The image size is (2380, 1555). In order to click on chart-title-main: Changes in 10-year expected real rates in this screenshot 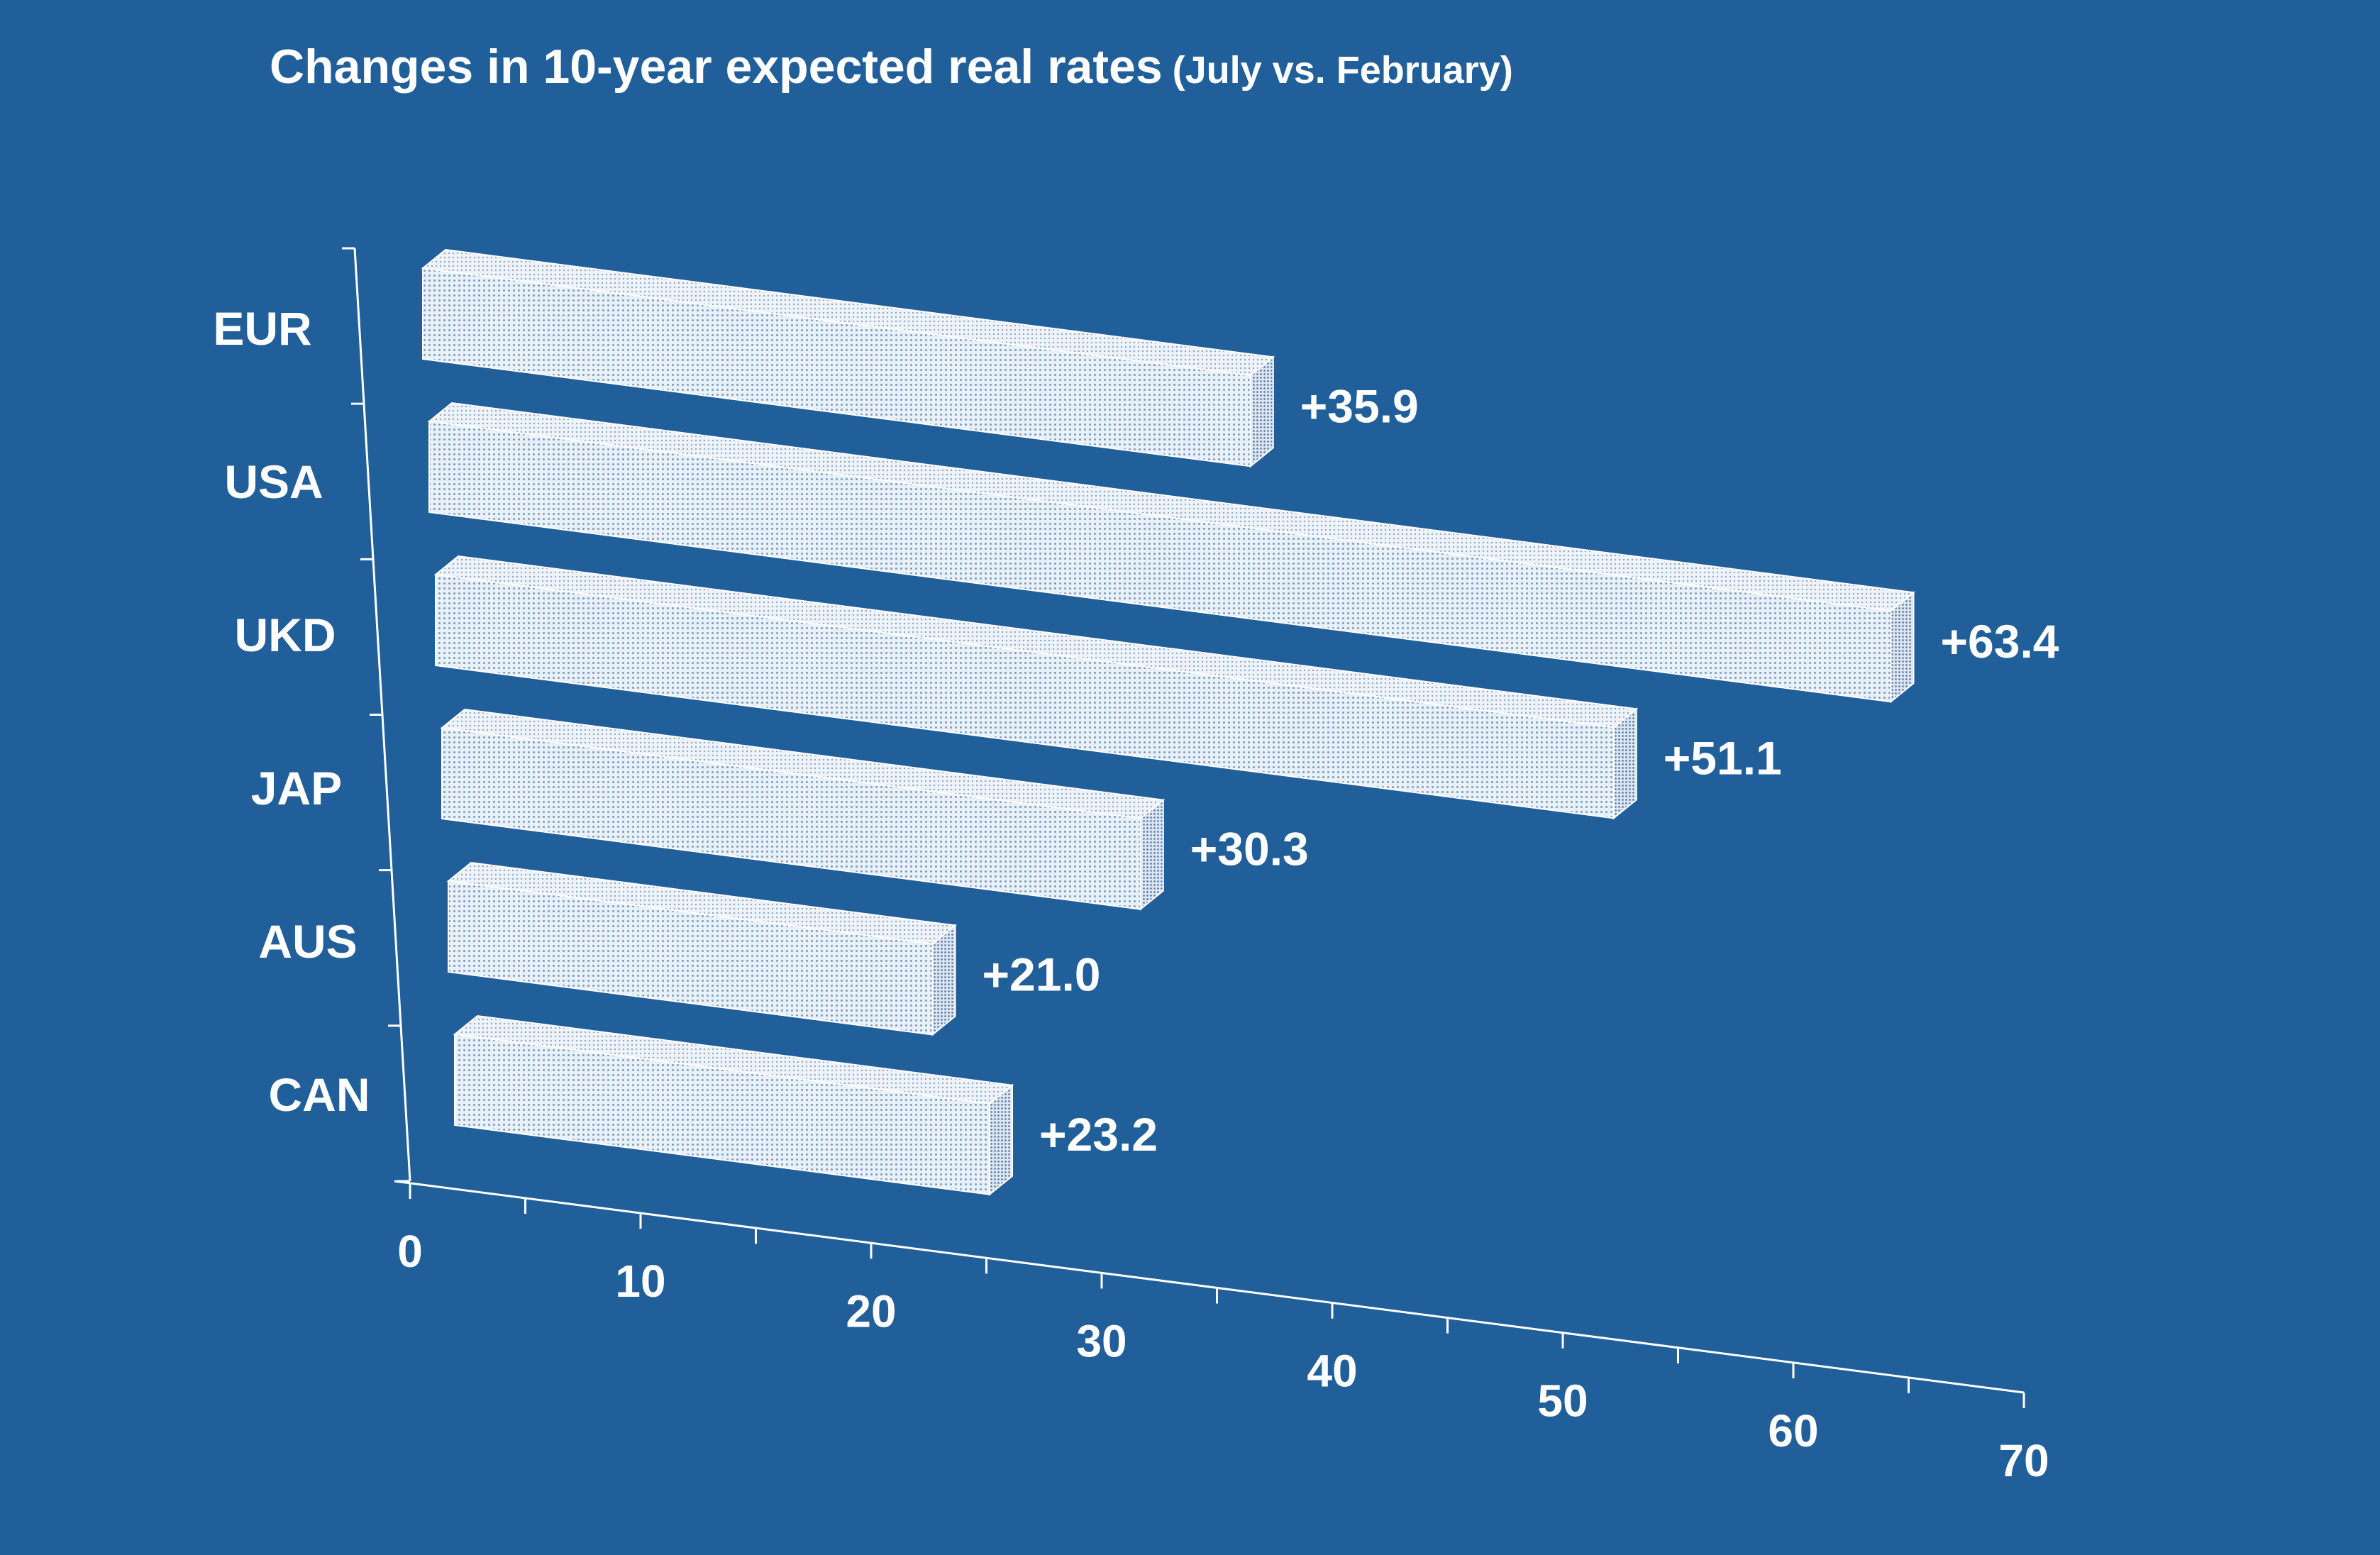, I will do `click(717, 67)`.